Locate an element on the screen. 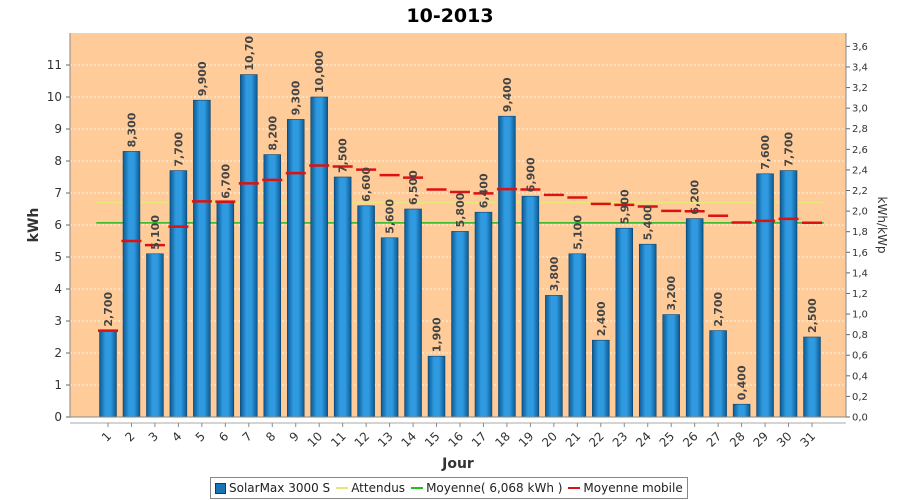 The width and height of the screenshot is (900, 500). x-tick-label-7: 7 is located at coordinates (247, 436).